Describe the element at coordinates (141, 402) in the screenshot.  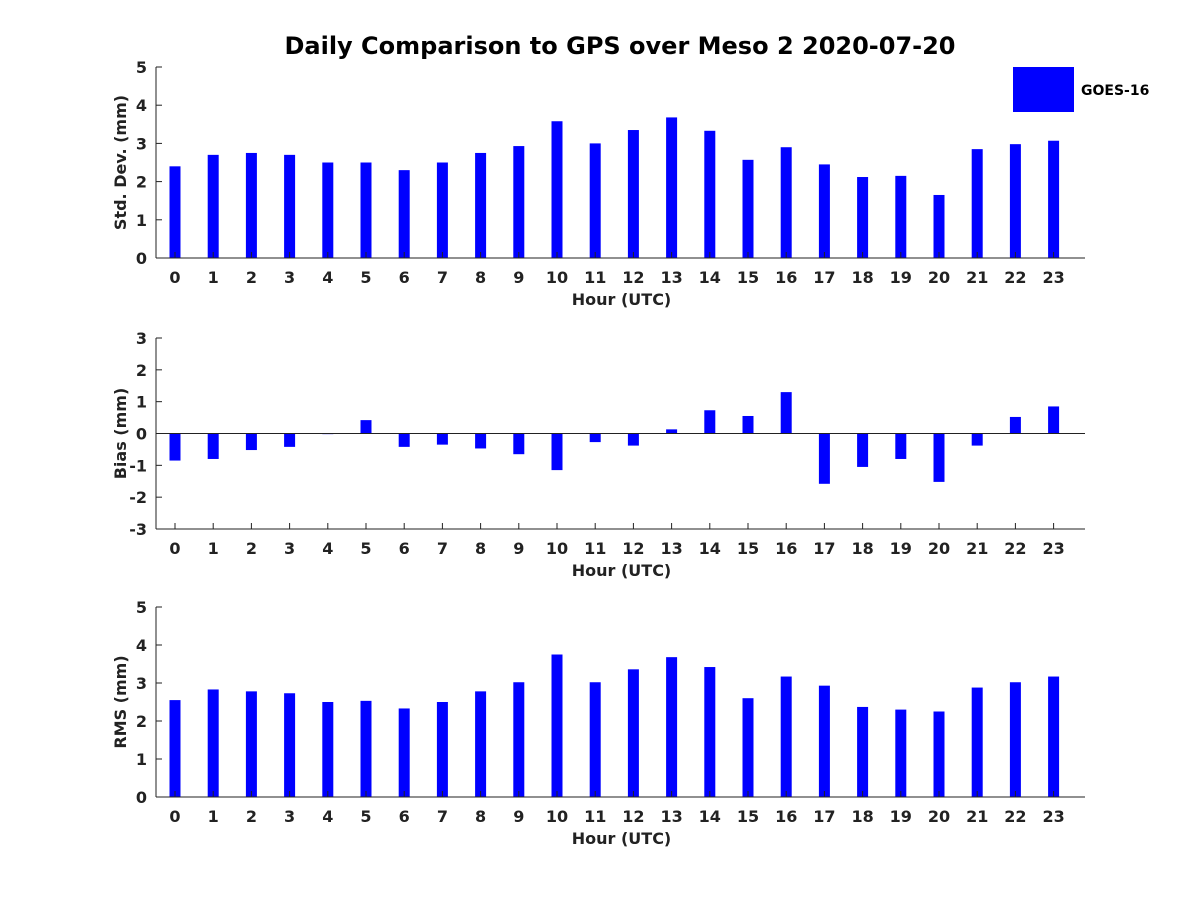
I see `bias-y-tick-label-1: 1` at that location.